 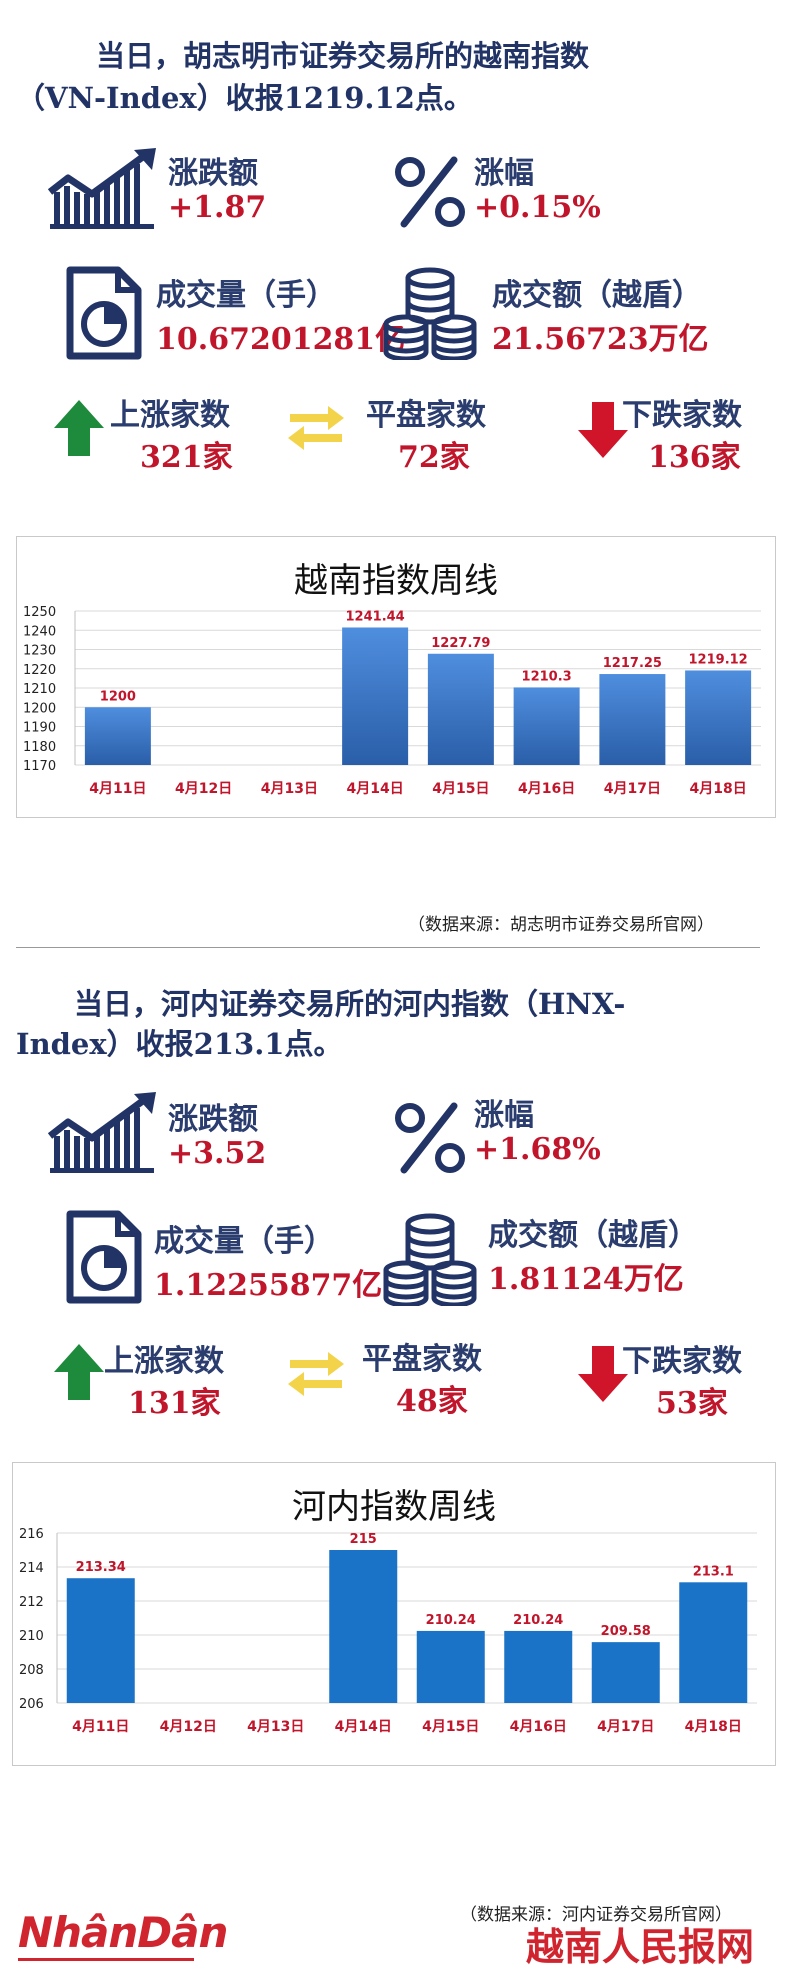 I want to click on y-tick-label: 1200, so click(x=39, y=708).